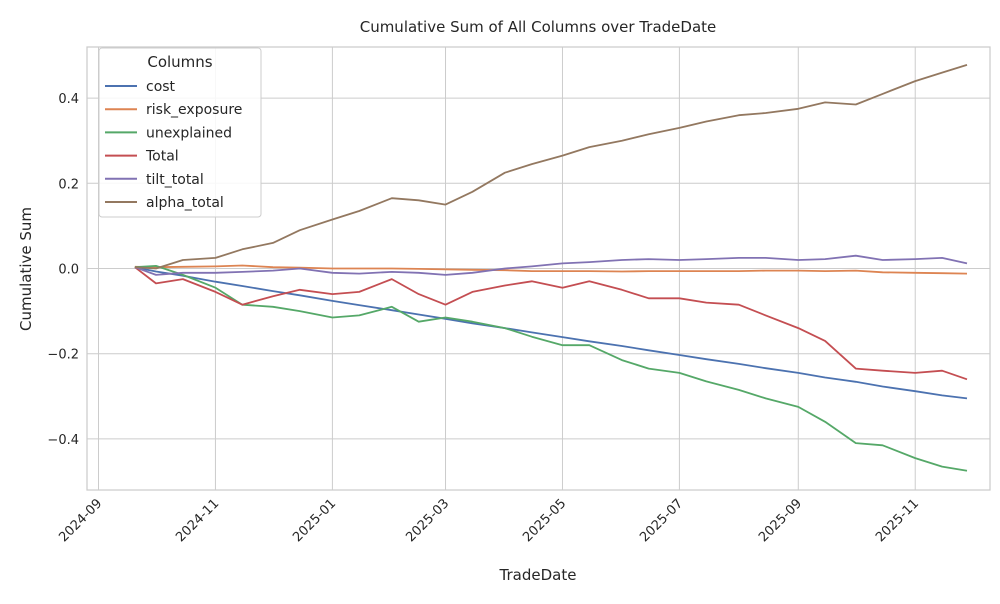  I want to click on legend-label: Total, so click(162, 157).